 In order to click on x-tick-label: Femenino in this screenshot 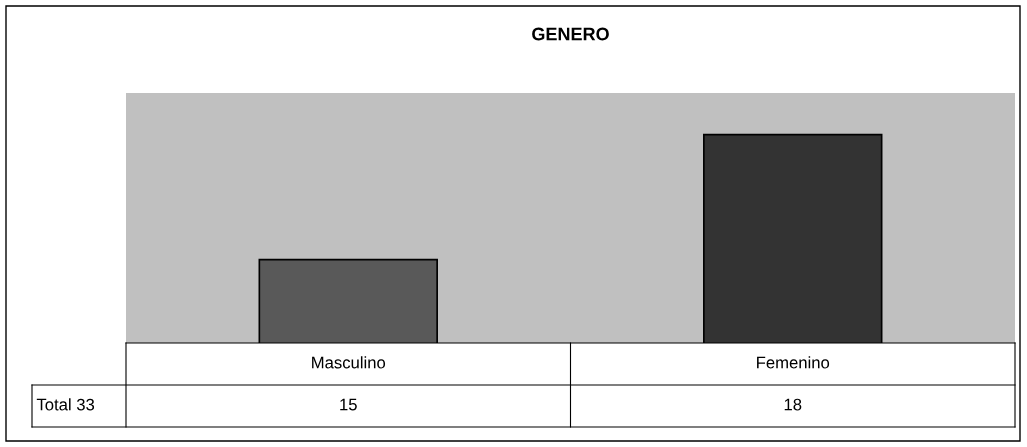, I will do `click(793, 362)`.